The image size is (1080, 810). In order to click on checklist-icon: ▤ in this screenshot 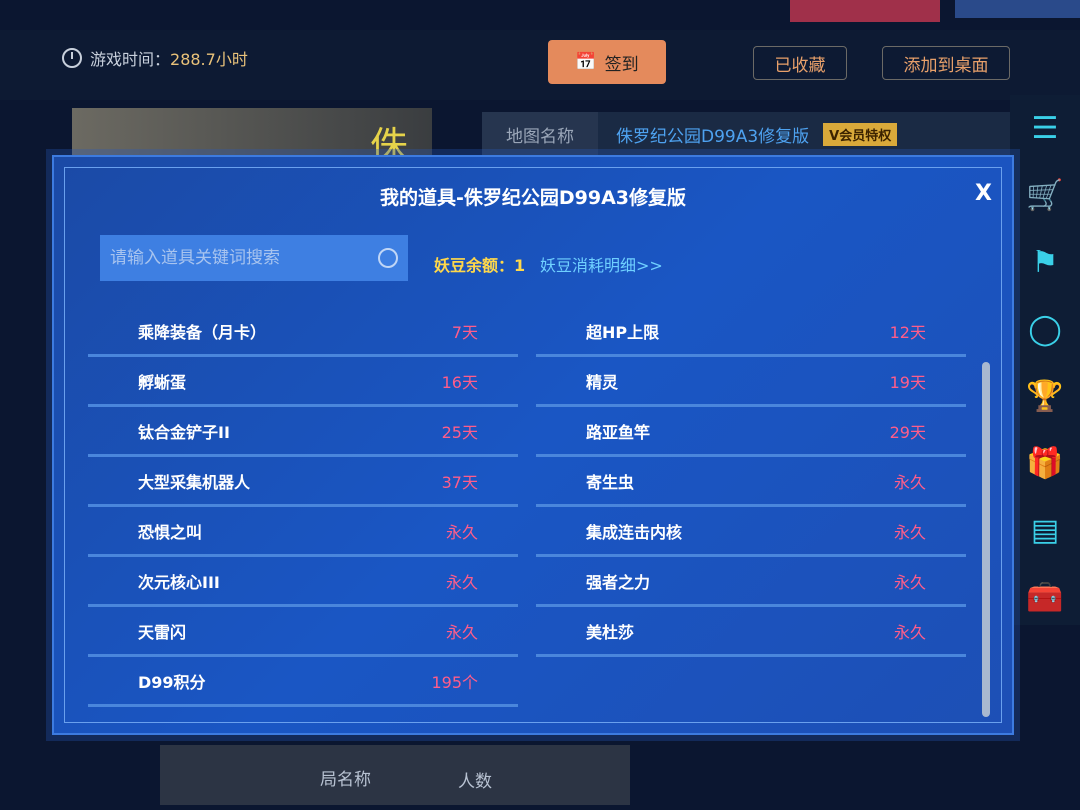, I will do `click(1045, 530)`.